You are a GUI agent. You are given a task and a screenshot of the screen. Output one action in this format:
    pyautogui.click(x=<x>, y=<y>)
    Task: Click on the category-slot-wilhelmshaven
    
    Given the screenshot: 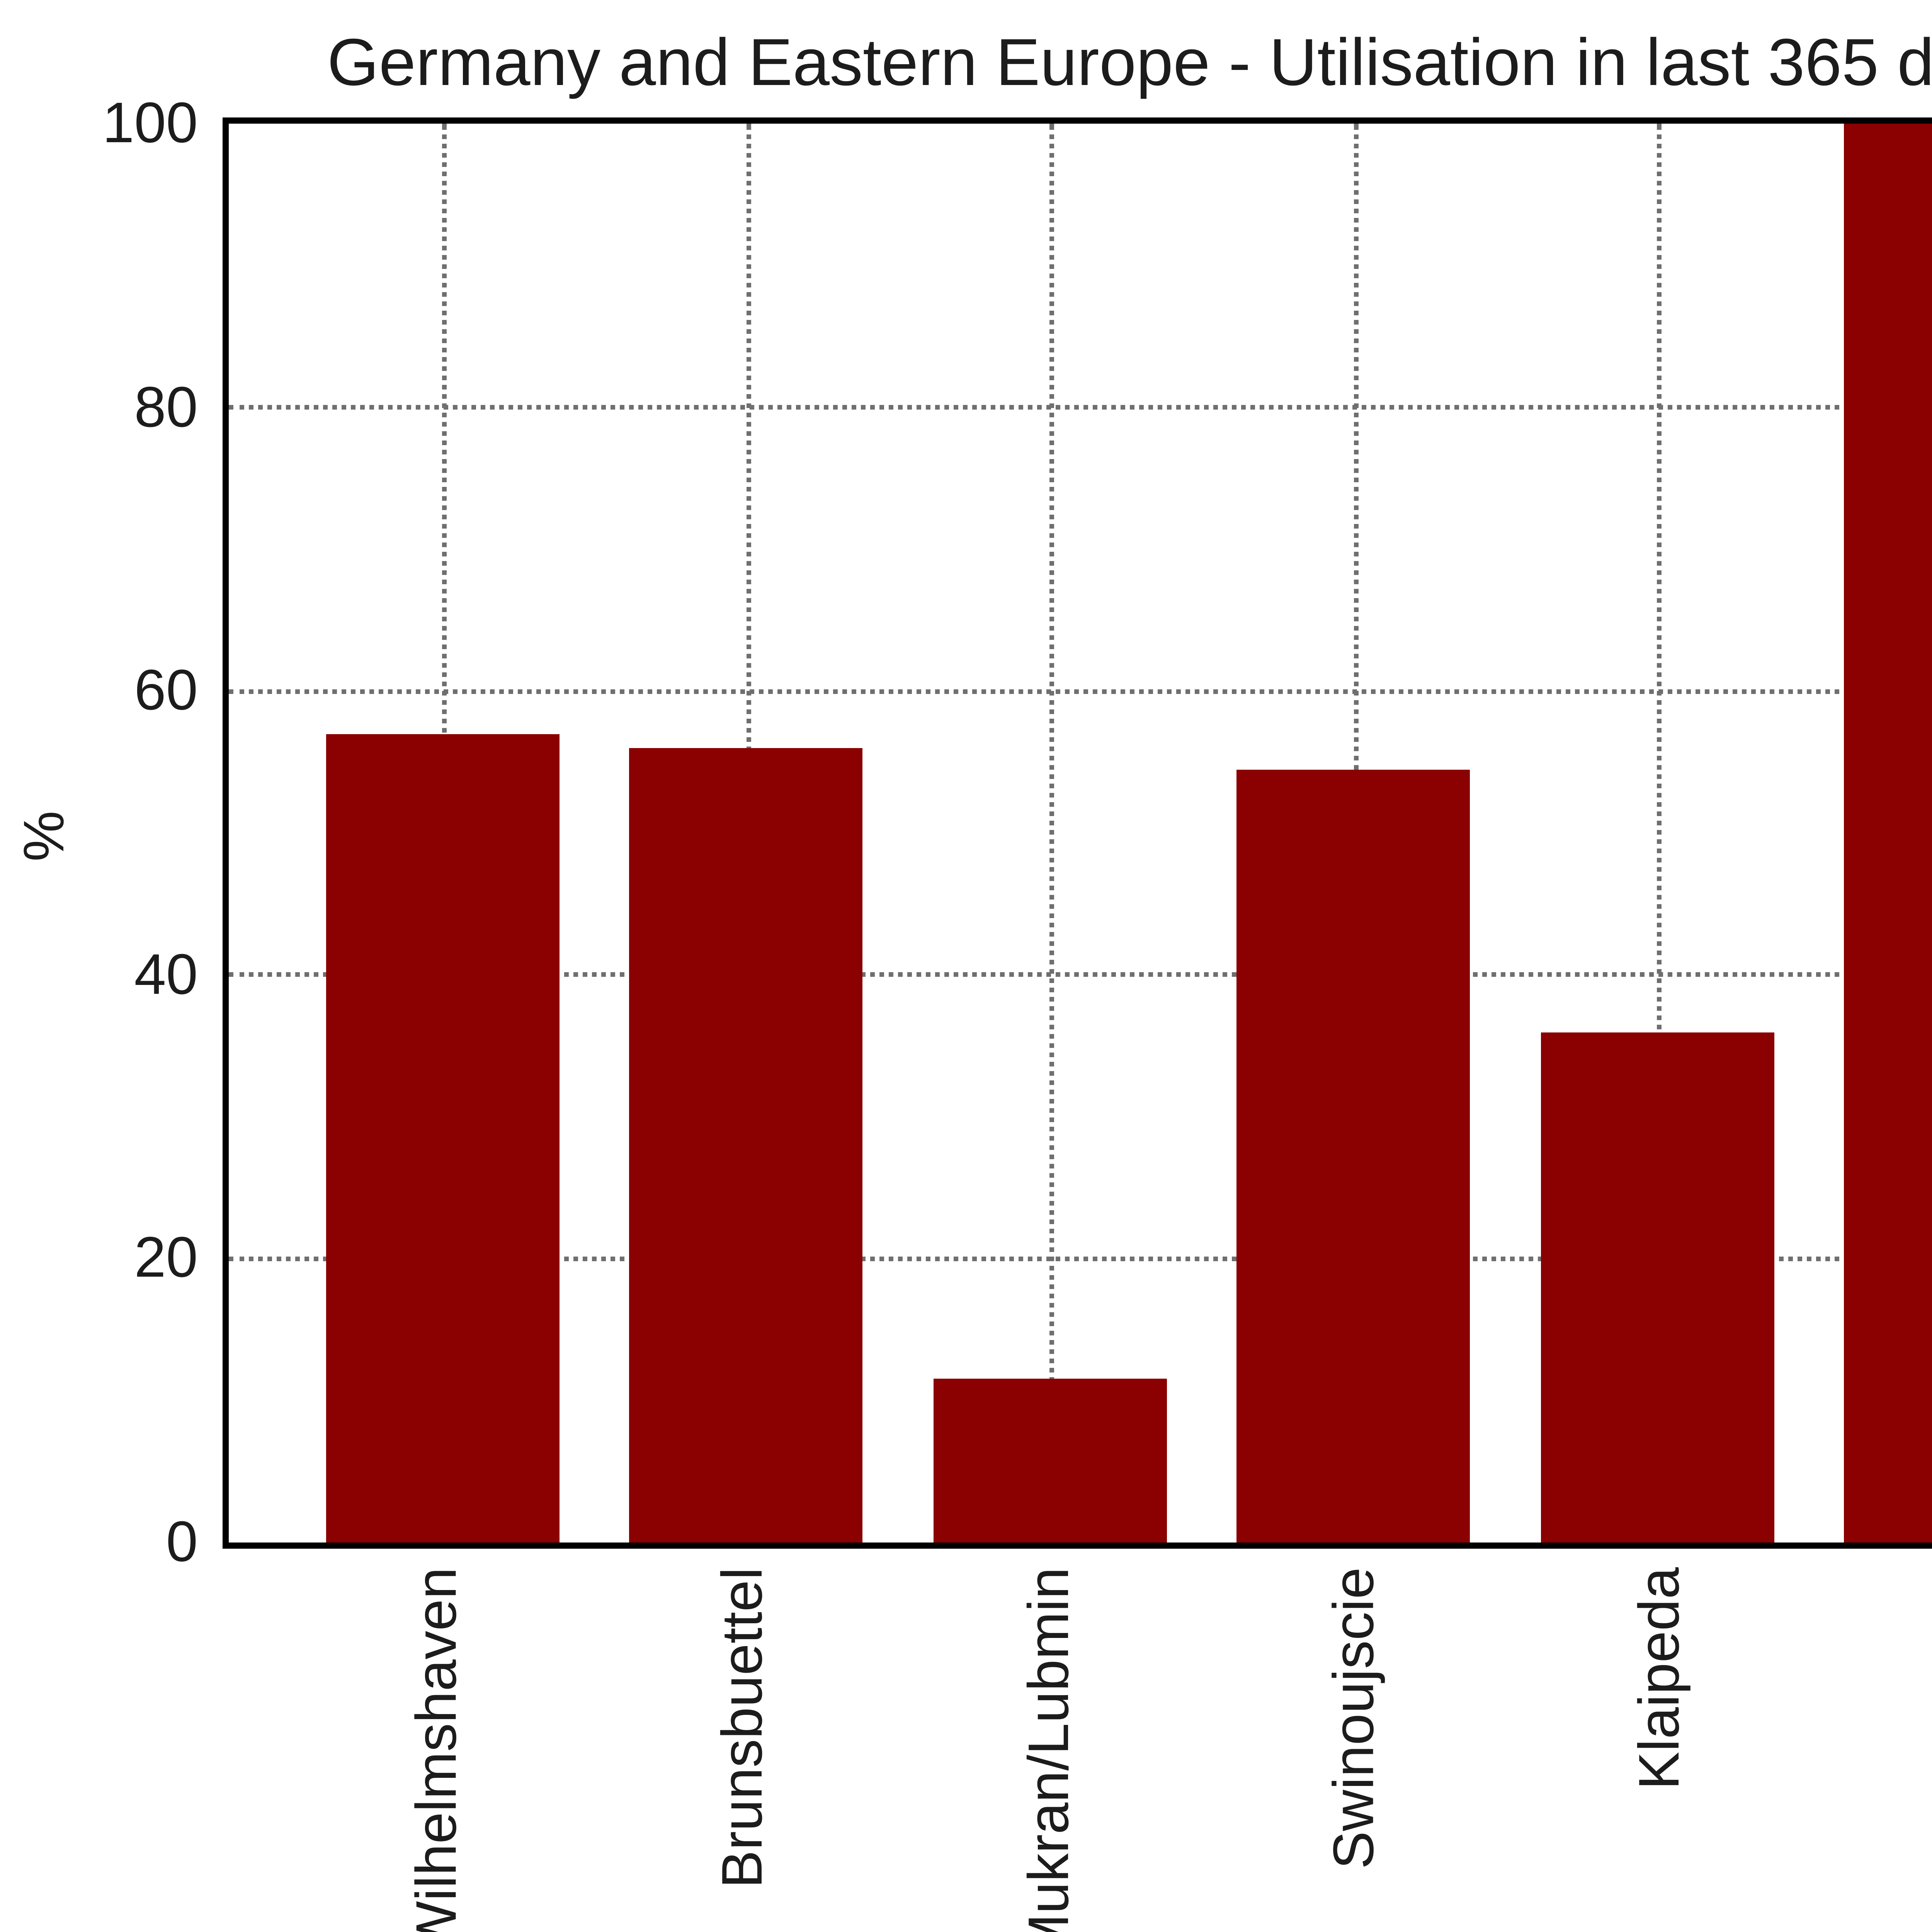 What is the action you would take?
    pyautogui.click(x=443, y=834)
    